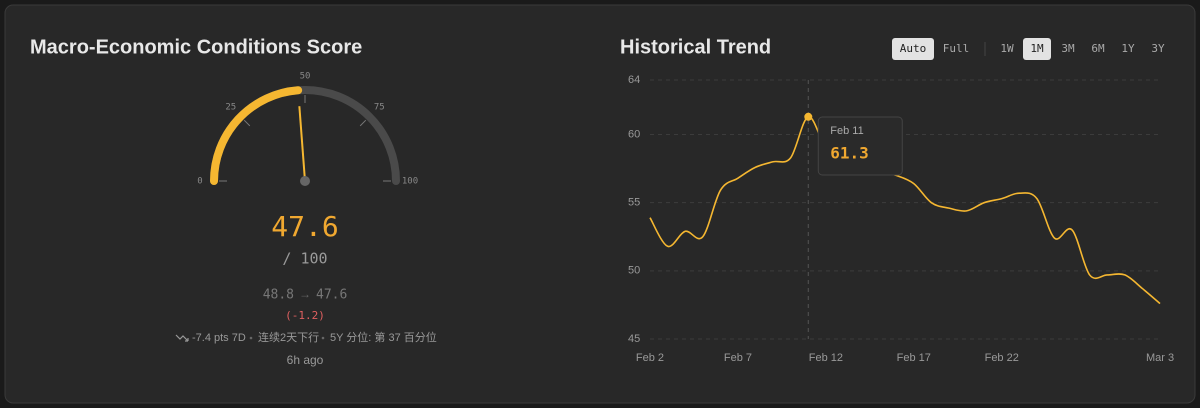  What do you see at coordinates (305, 294) in the screenshot?
I see `change-arrow: →` at bounding box center [305, 294].